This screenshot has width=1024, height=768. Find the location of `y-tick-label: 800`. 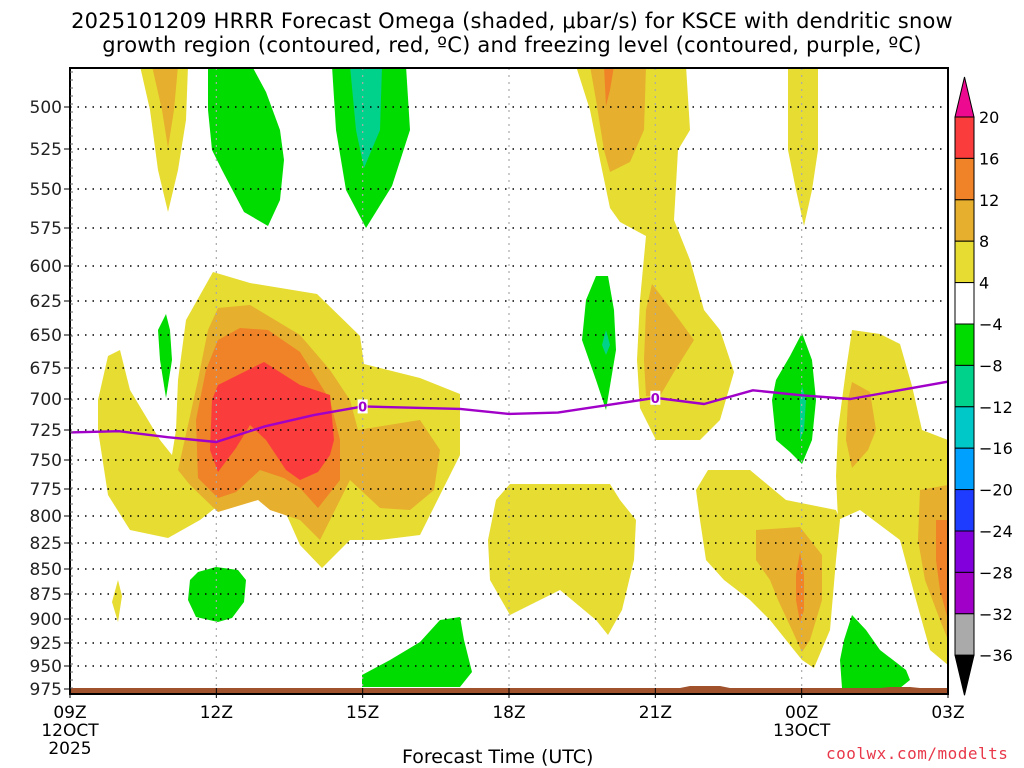

y-tick-label: 800 is located at coordinates (46, 517).